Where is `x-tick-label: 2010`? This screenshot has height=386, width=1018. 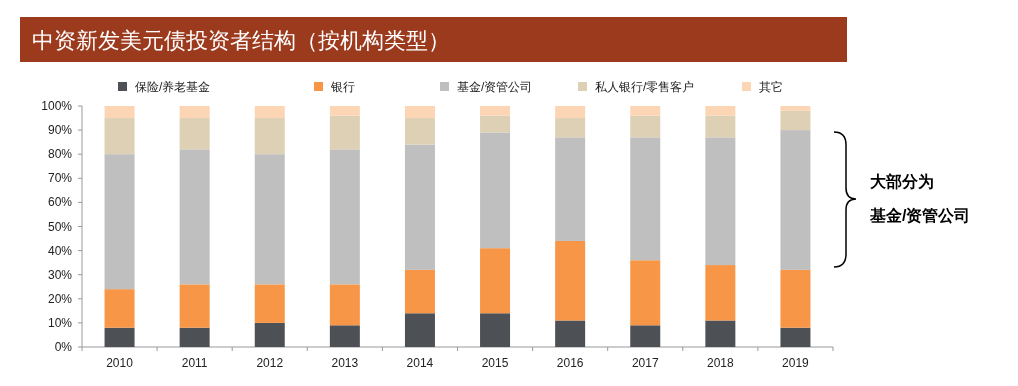 x-tick-label: 2010 is located at coordinates (120, 363).